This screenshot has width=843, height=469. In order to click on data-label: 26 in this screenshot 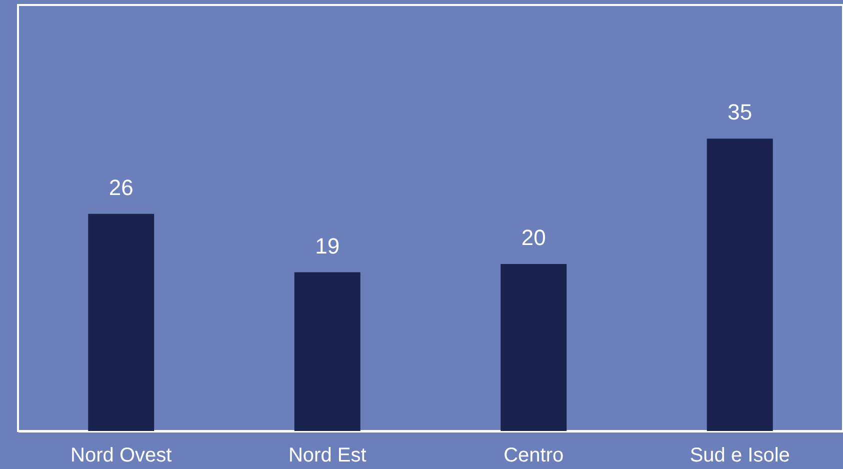, I will do `click(121, 187)`.